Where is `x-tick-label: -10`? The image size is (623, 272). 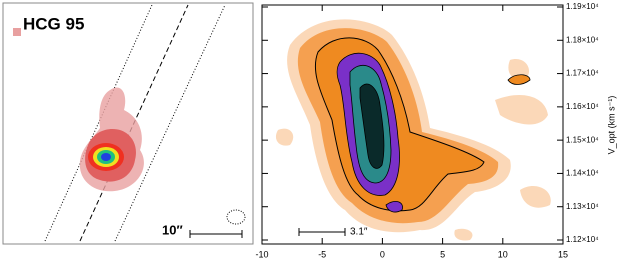
x-tick-label: -10 is located at coordinates (261, 254).